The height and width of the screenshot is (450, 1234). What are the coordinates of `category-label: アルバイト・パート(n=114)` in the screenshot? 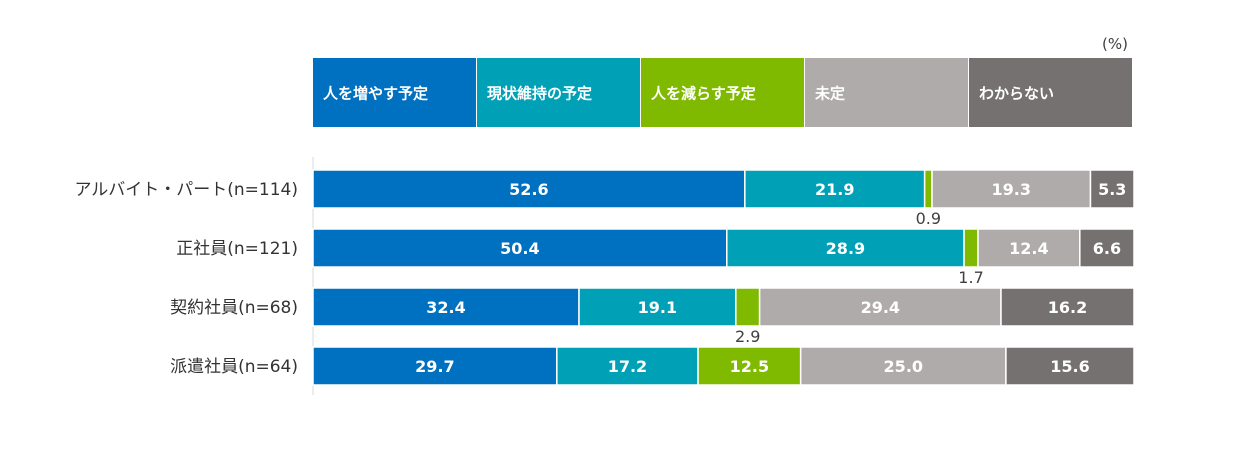 It's located at (186, 190).